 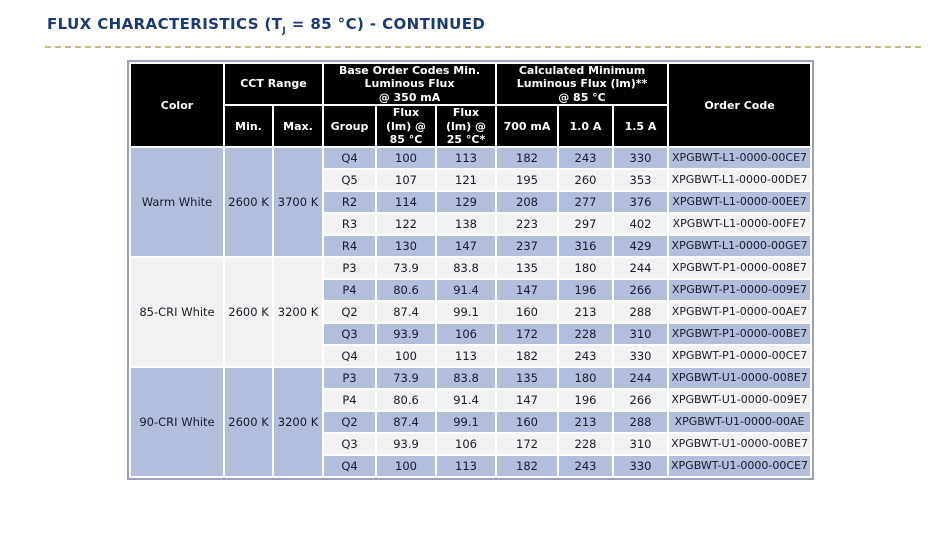 What do you see at coordinates (466, 202) in the screenshot?
I see `flux-25-cell: 129` at bounding box center [466, 202].